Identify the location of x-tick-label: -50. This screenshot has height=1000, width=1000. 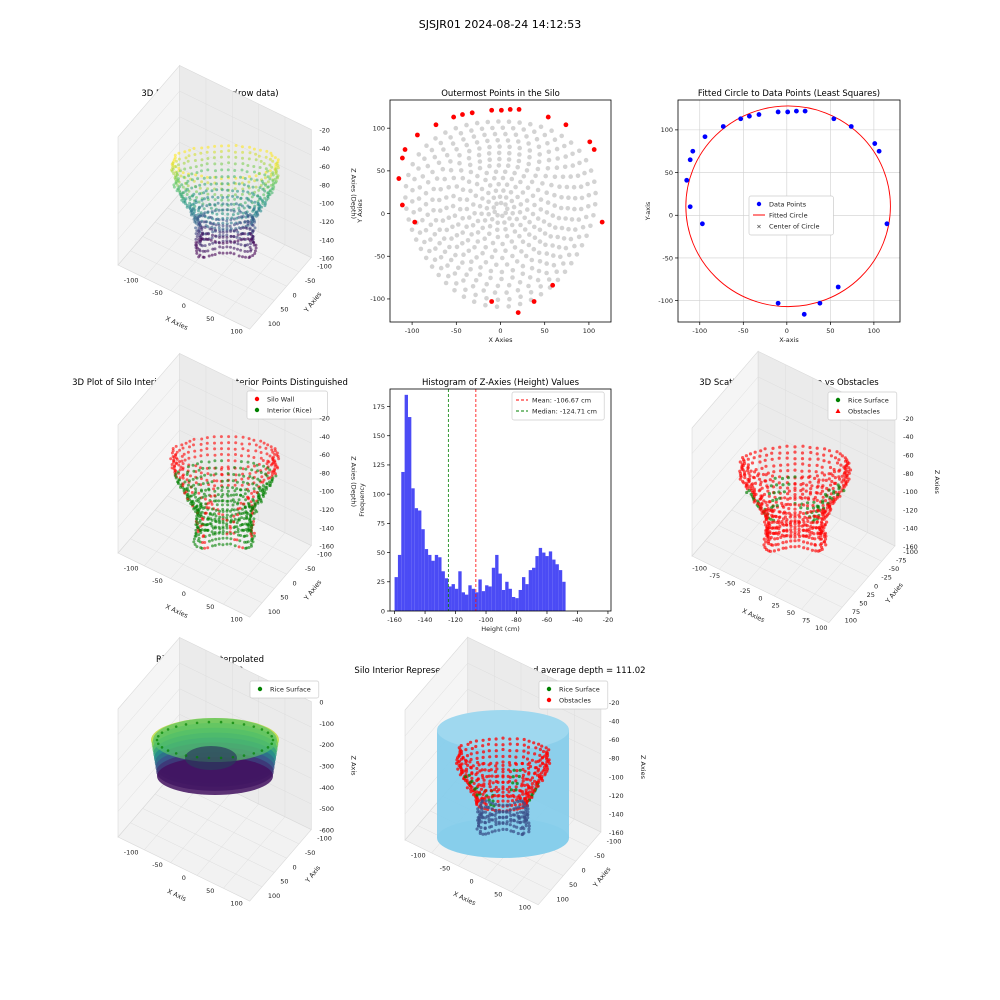
(743, 331).